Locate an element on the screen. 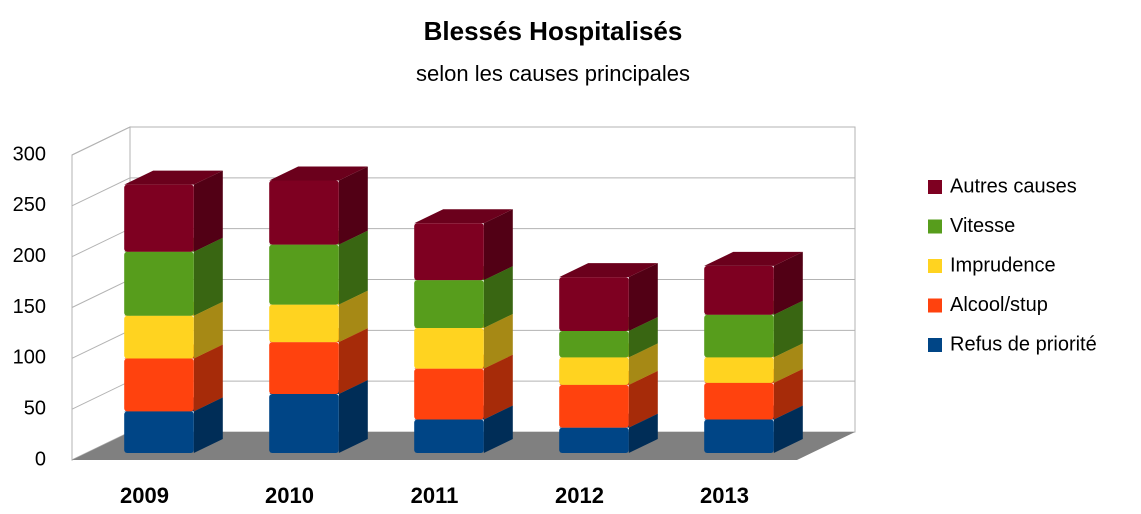  chart-title: Blessés Hospitalisés is located at coordinates (553, 31).